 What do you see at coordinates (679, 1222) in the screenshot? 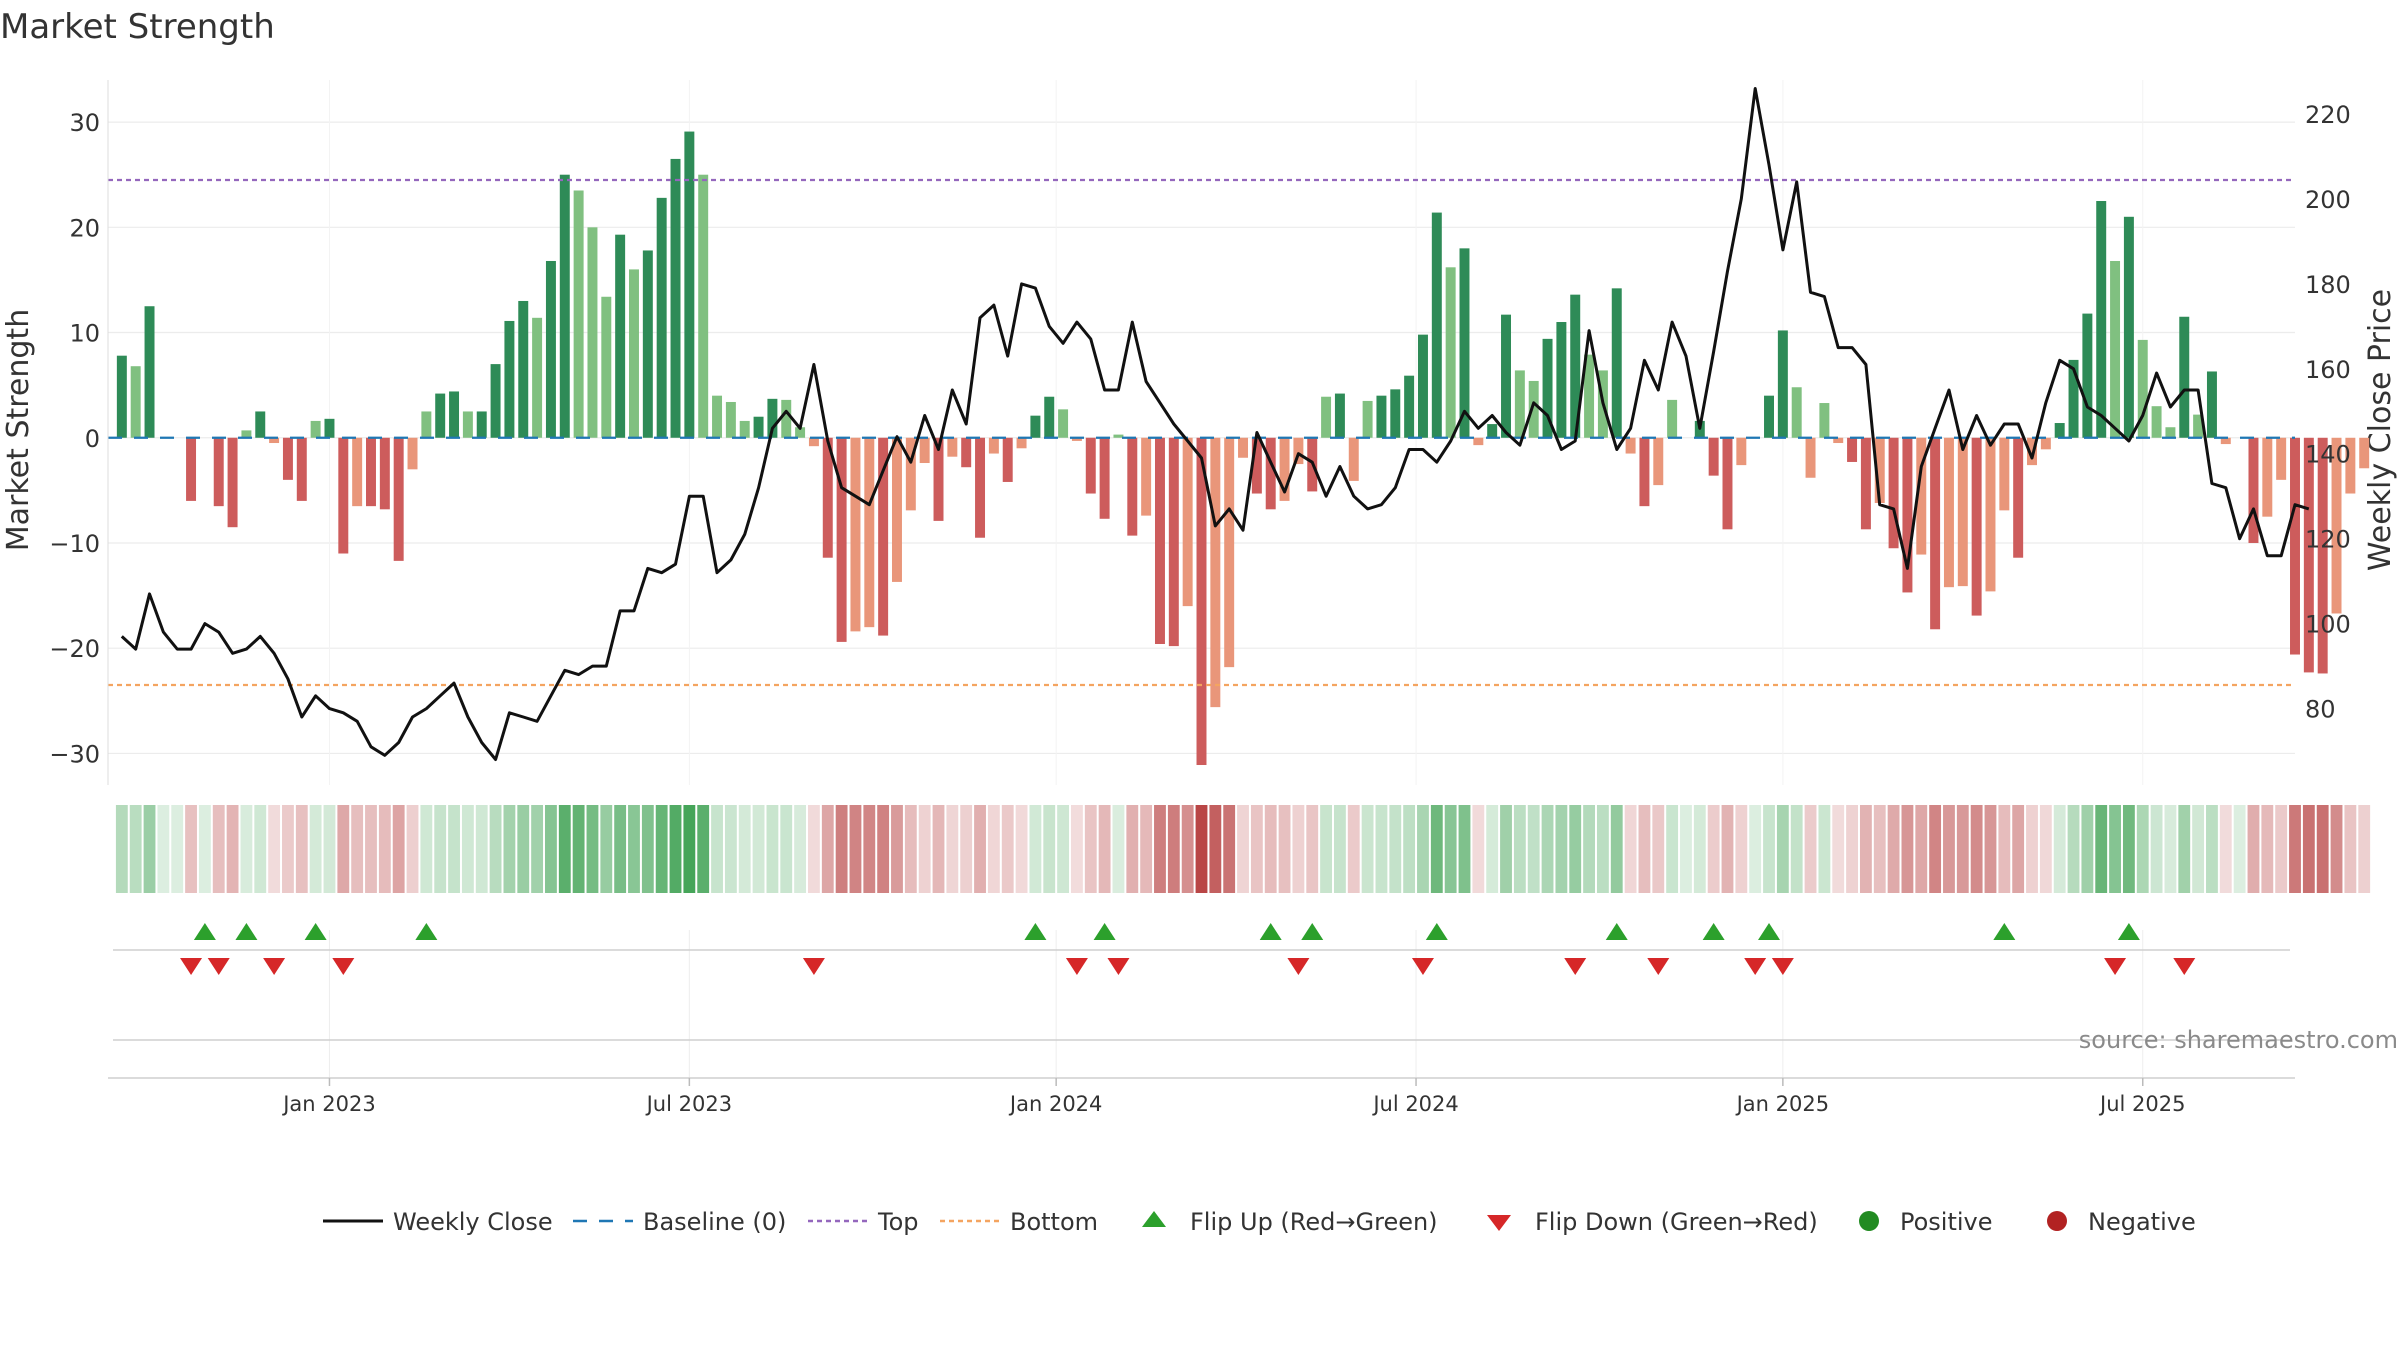
I see `legend-item-baseline: Baseline (0)` at bounding box center [679, 1222].